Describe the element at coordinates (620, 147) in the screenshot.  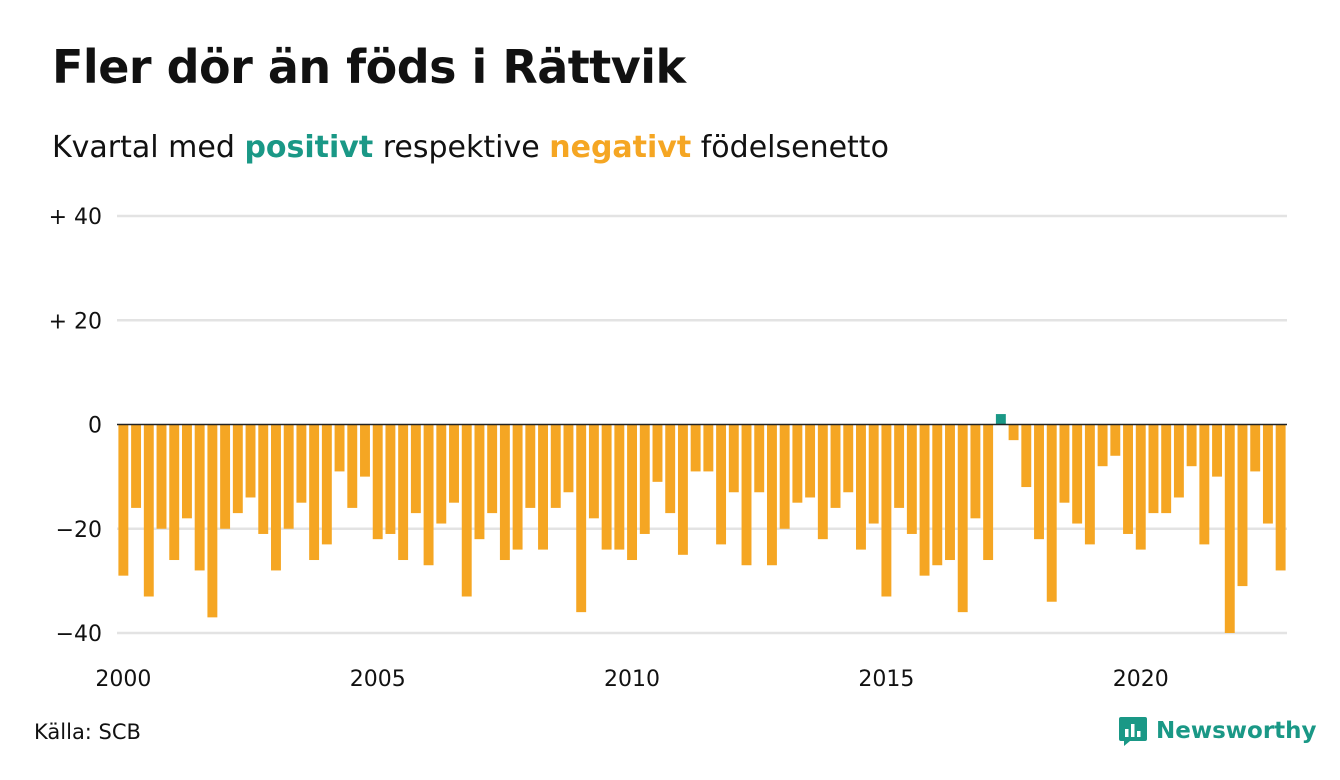
I see `subtitle-negative-word: negativt` at that location.